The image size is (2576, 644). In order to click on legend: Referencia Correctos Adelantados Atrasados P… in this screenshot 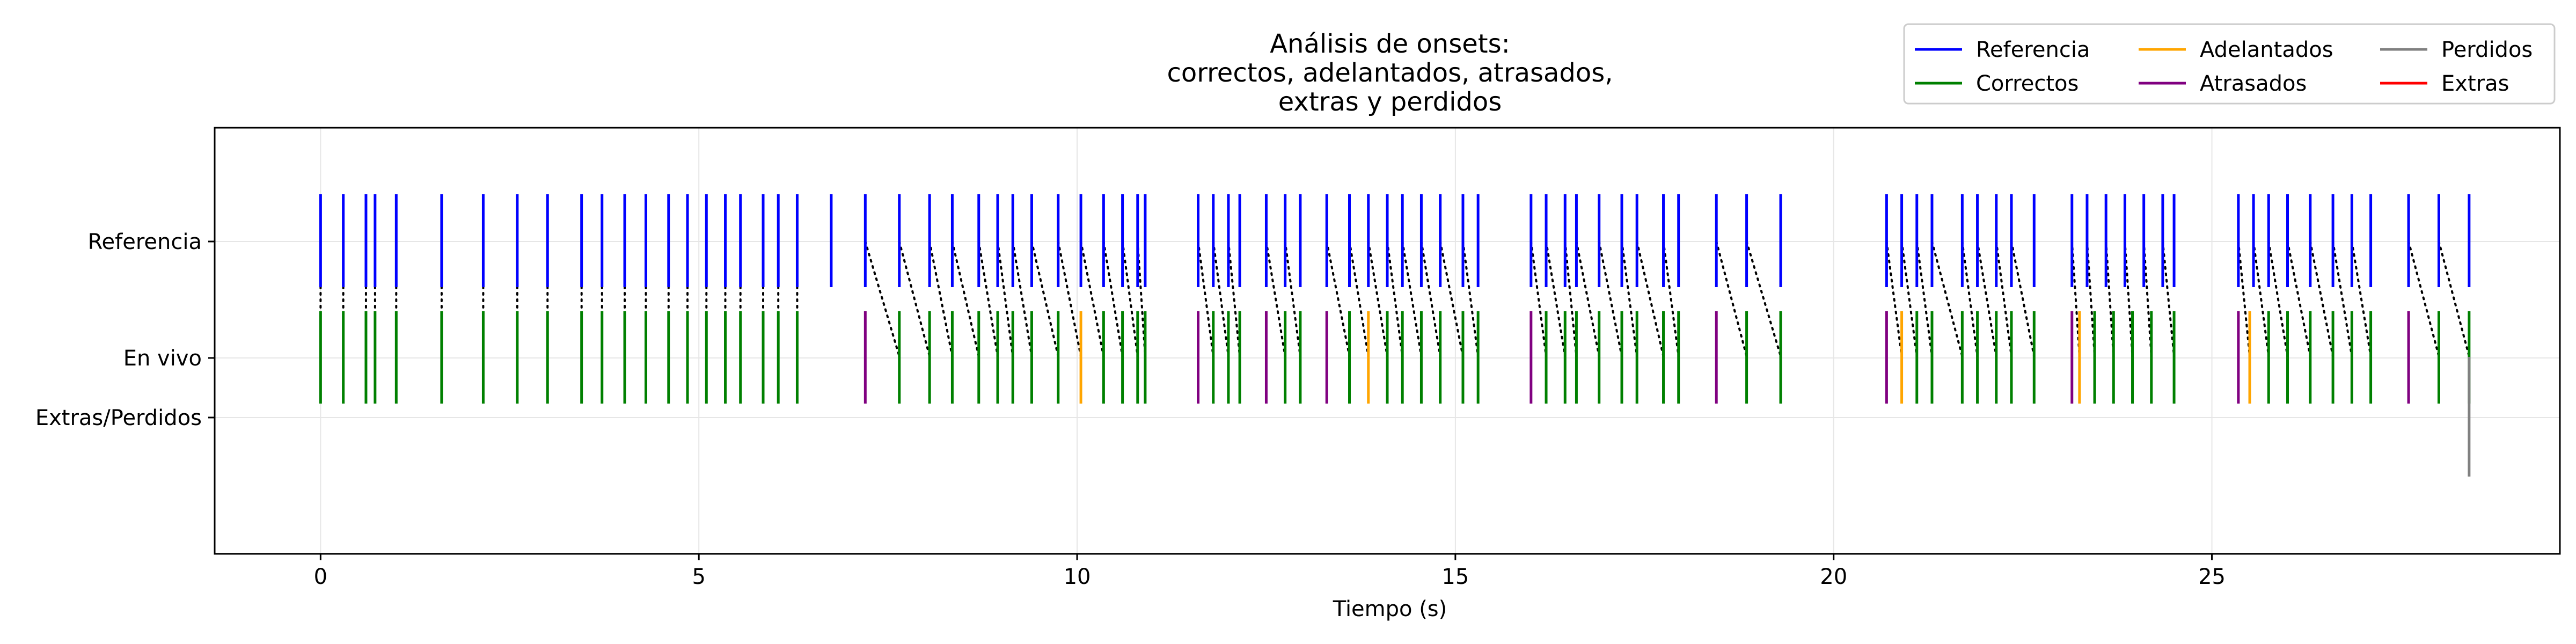, I will do `click(2229, 64)`.